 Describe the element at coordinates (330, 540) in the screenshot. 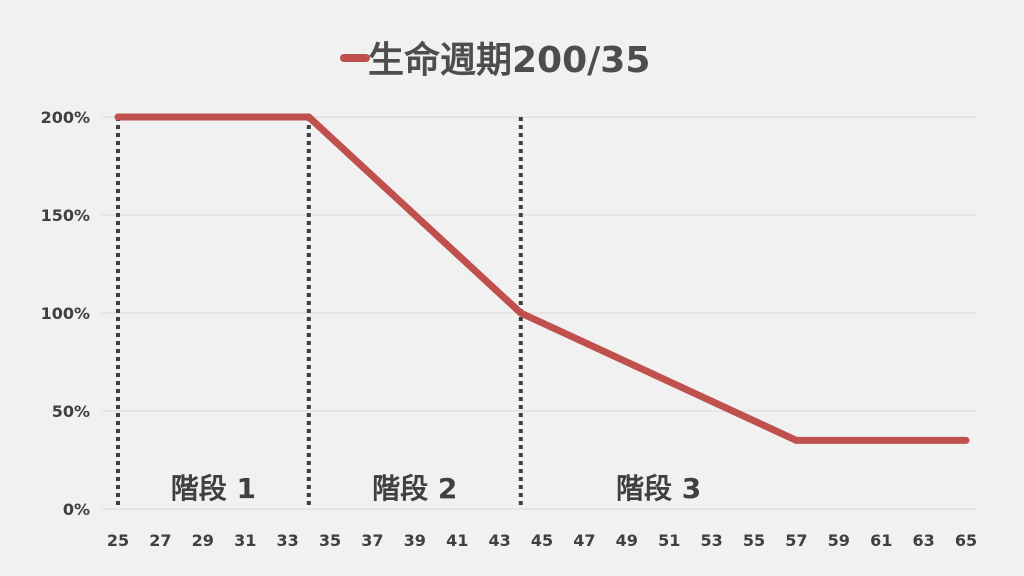

I see `x-tick-label: 35` at that location.